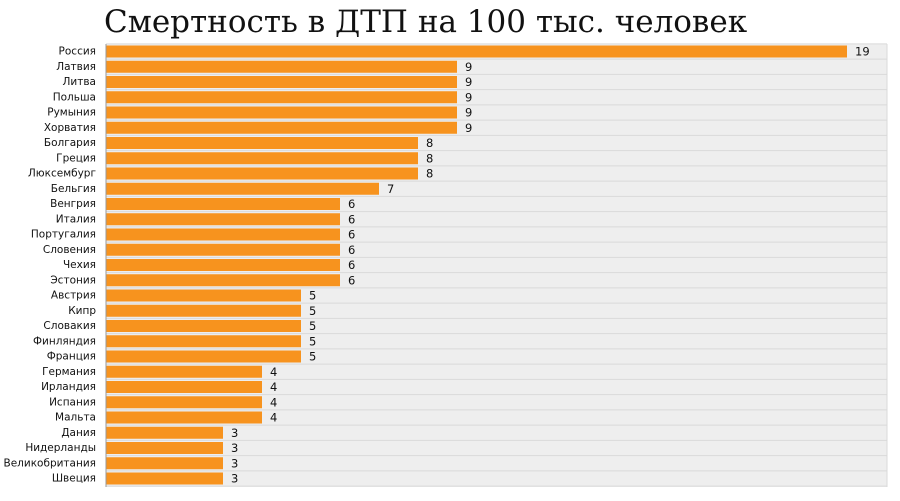 Image resolution: width=900 pixels, height=501 pixels. I want to click on category-label: Эстония, so click(73, 280).